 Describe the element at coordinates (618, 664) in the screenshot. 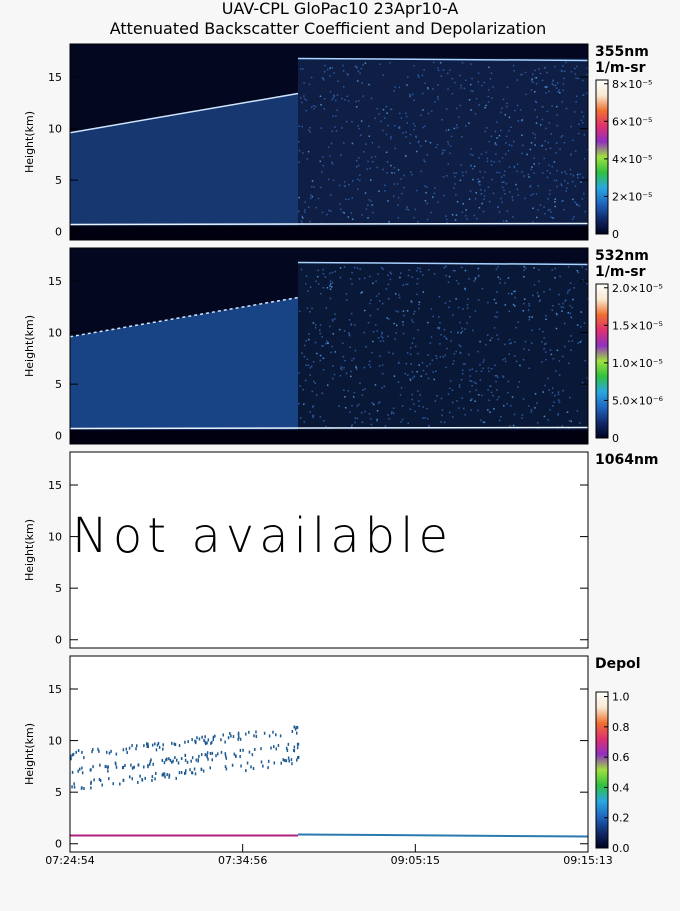

I see `panel-label: Depol` at that location.